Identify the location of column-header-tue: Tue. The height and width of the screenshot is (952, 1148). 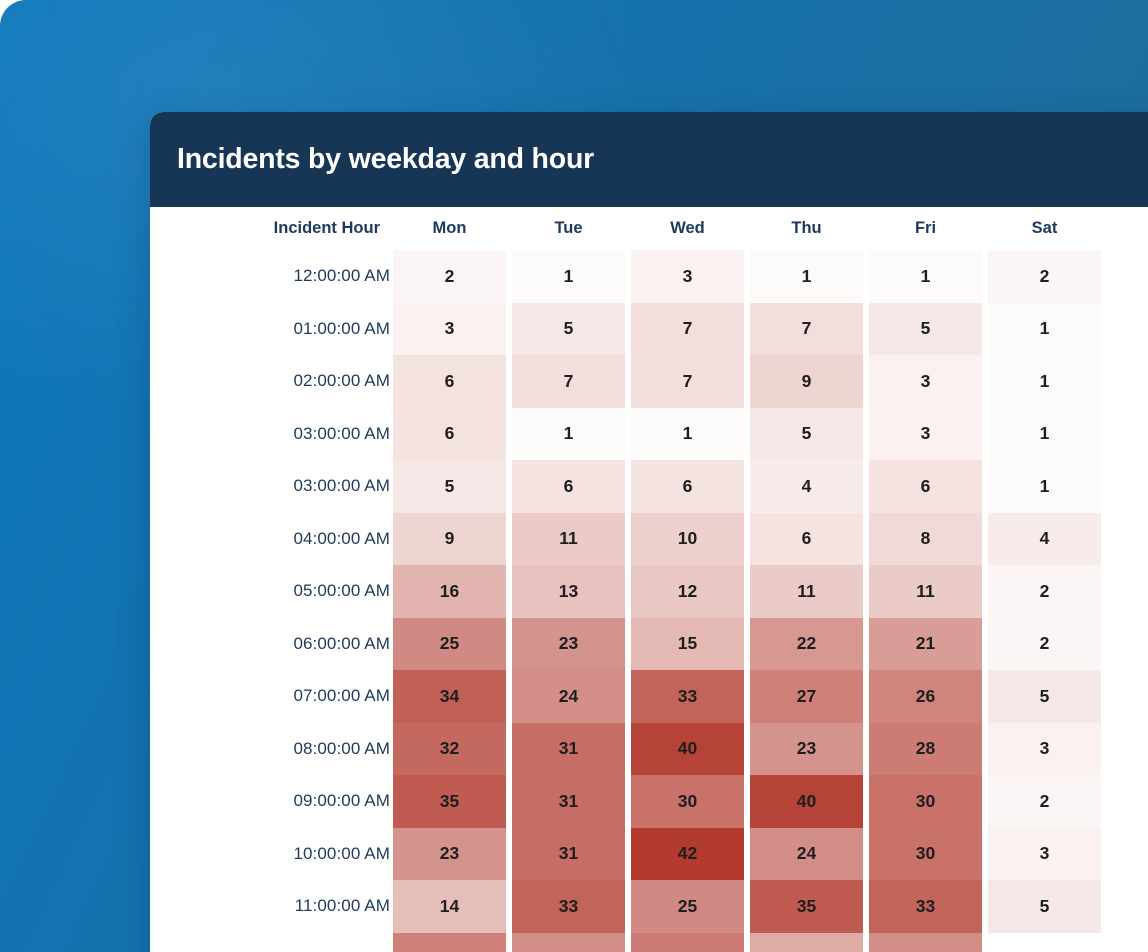
(568, 228).